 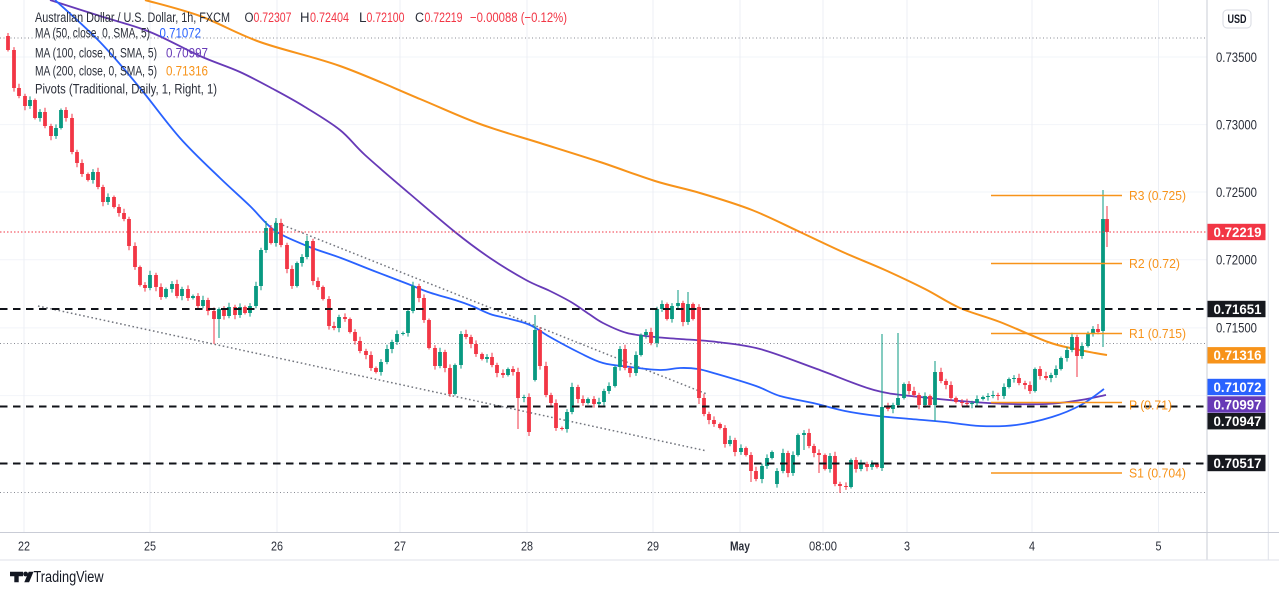 What do you see at coordinates (527, 546) in the screenshot?
I see `svg-text: 28` at bounding box center [527, 546].